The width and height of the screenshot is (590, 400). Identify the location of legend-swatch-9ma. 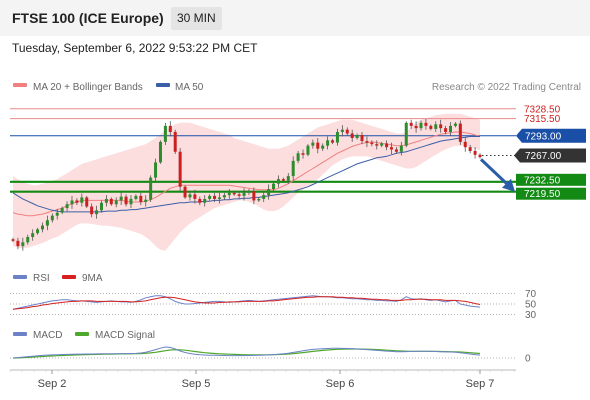
(69, 277).